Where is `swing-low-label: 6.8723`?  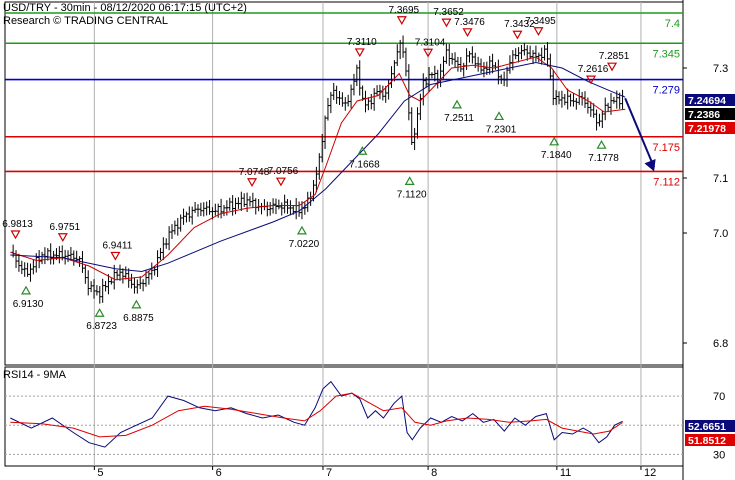
swing-low-label: 6.8723 is located at coordinates (101, 326).